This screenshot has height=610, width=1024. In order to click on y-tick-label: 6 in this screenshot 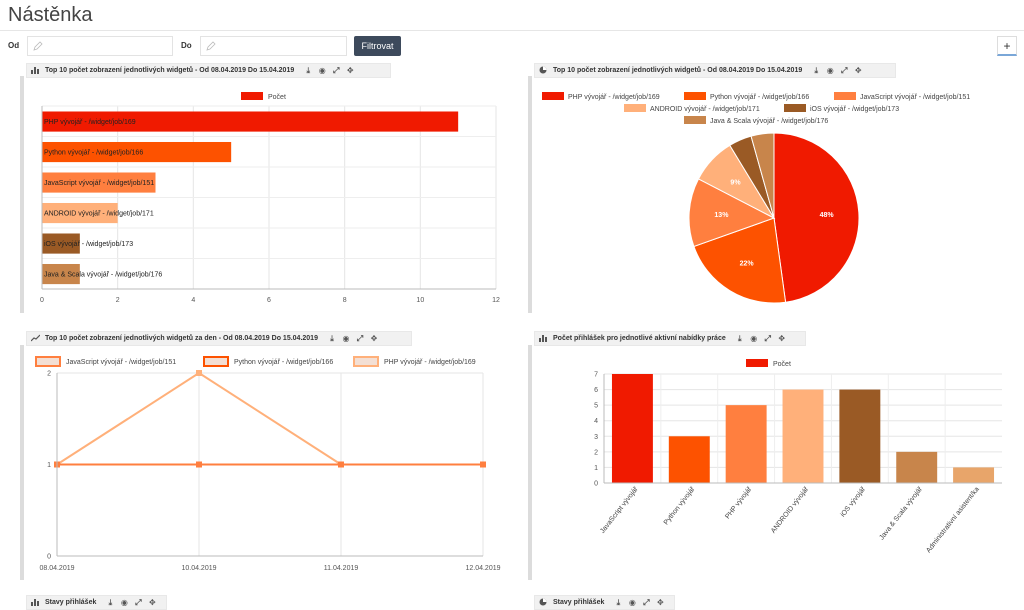, I will do `click(596, 390)`.